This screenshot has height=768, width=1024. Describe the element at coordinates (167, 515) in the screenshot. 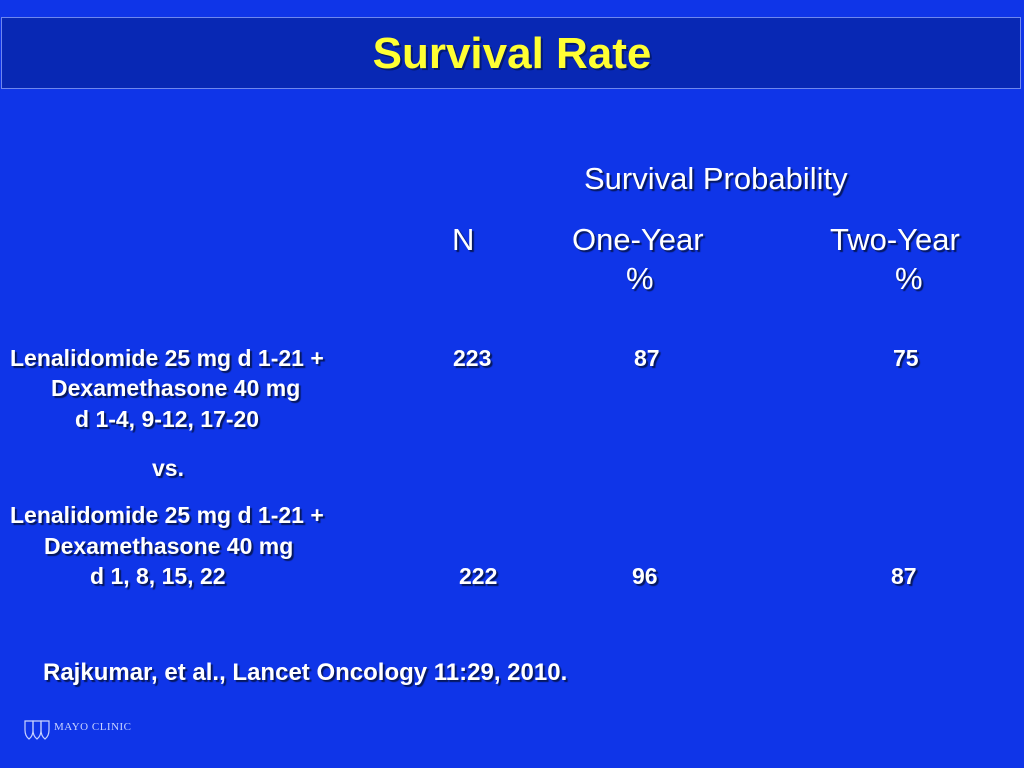

I see `arm2-line1: Lenalidomide 25 mg d 1-21 +` at that location.